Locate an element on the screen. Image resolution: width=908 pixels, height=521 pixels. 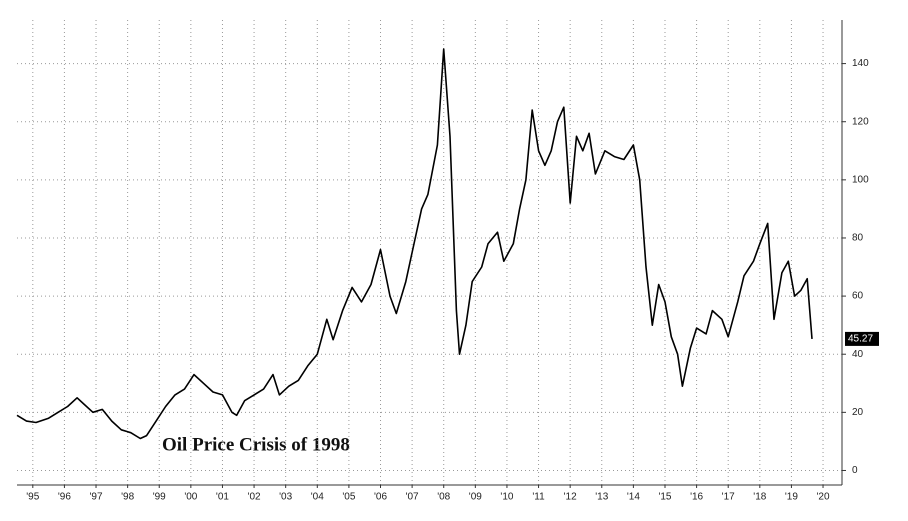
x-tick-label: '14 is located at coordinates (633, 497).